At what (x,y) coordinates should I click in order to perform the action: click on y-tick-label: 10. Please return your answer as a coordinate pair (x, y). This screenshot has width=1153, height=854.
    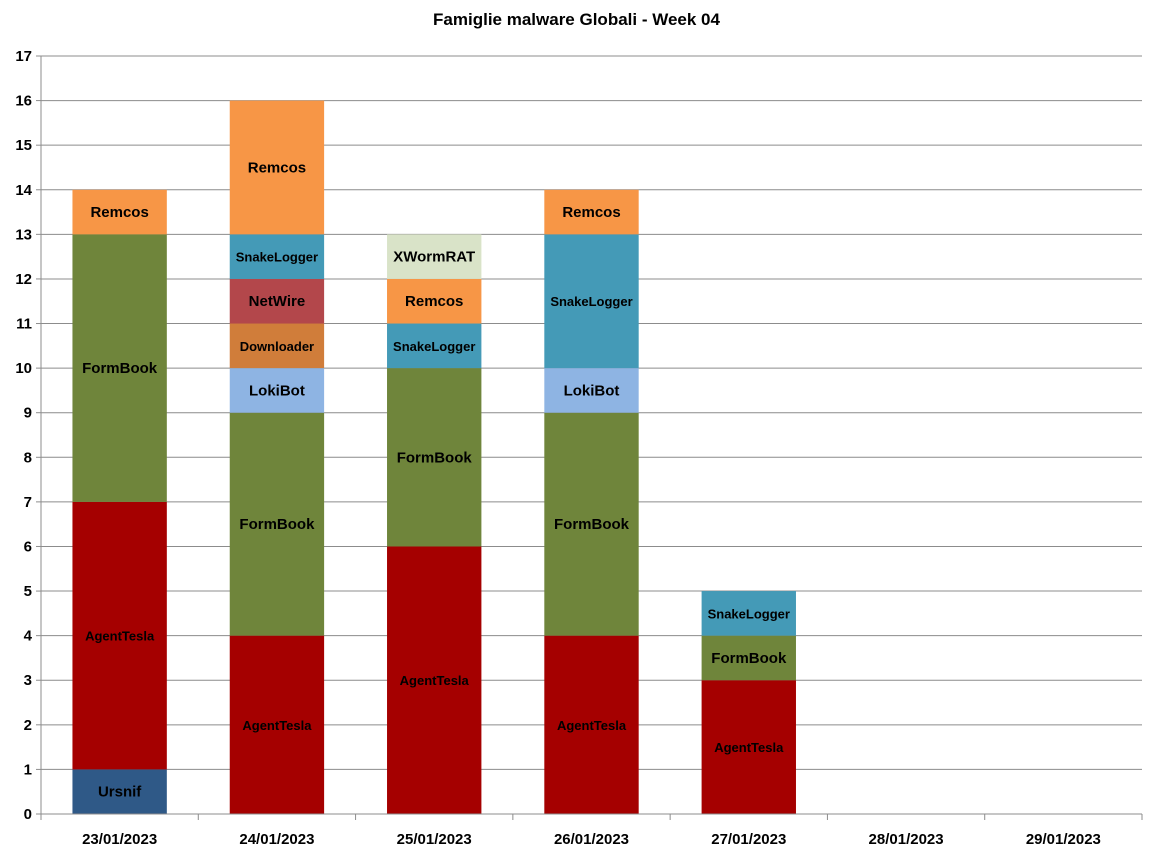
    Looking at the image, I should click on (23, 368).